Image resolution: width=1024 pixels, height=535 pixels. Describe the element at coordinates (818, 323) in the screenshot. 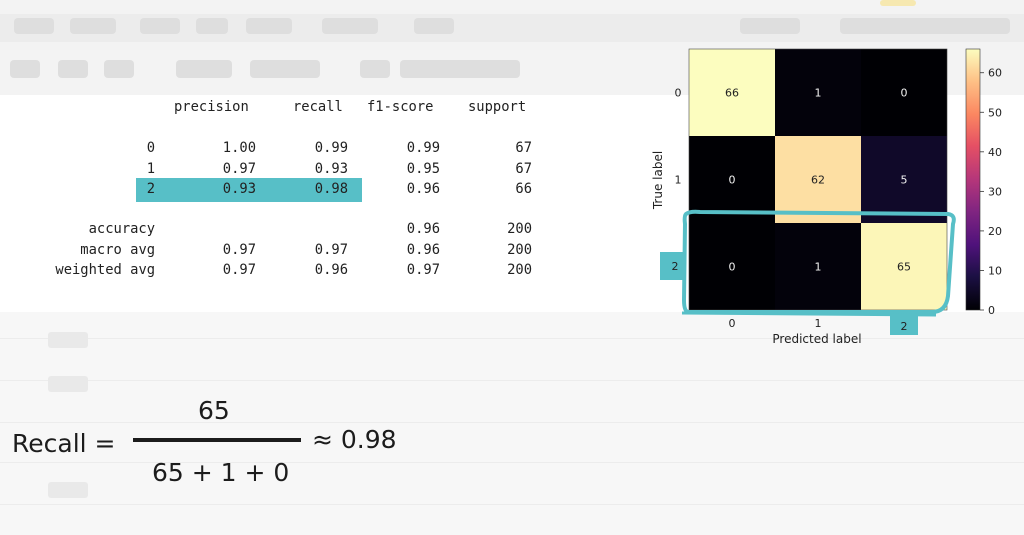

I see `x-tick-1: 1` at that location.